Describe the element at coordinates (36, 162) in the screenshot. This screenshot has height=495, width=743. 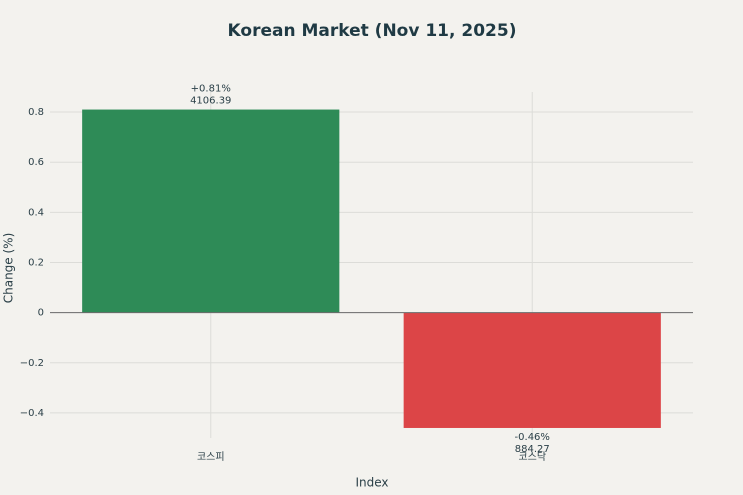
I see `y-tick-label: 0.6` at that location.